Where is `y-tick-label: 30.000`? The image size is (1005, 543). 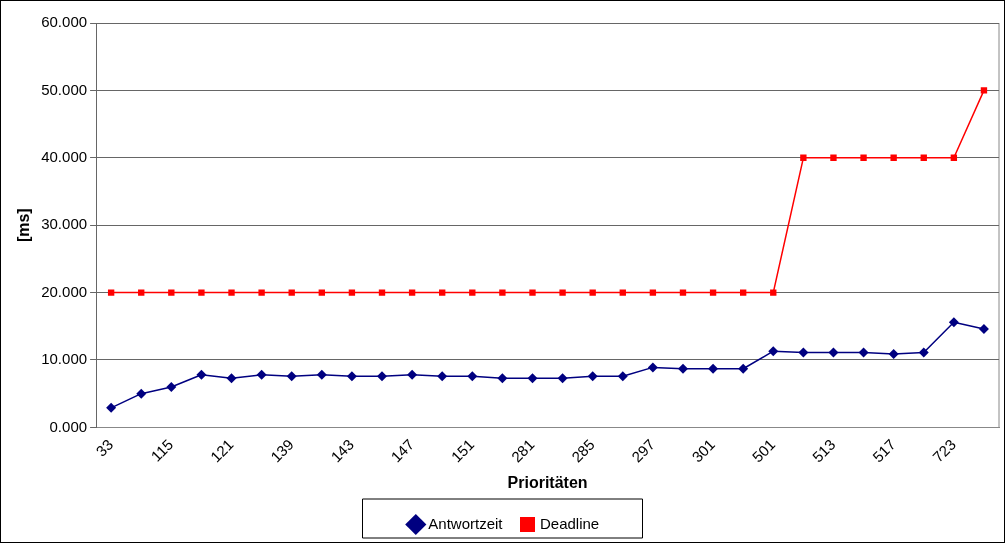
y-tick-label: 30.000 is located at coordinates (64, 224).